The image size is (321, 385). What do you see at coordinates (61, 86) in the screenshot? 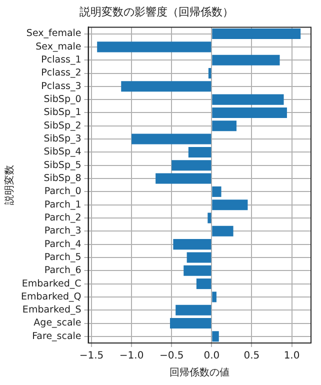
I see `y-tick-label: Pclass_3` at bounding box center [61, 86].